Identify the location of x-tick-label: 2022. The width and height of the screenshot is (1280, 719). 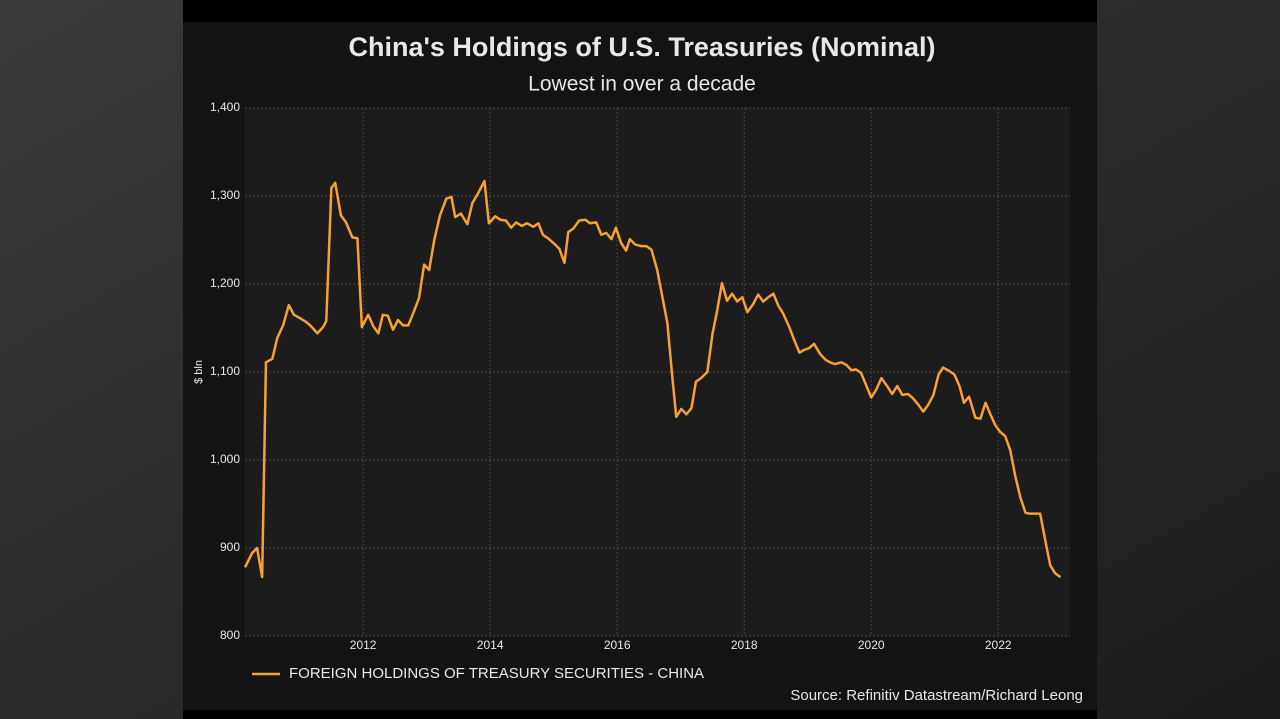
(998, 645).